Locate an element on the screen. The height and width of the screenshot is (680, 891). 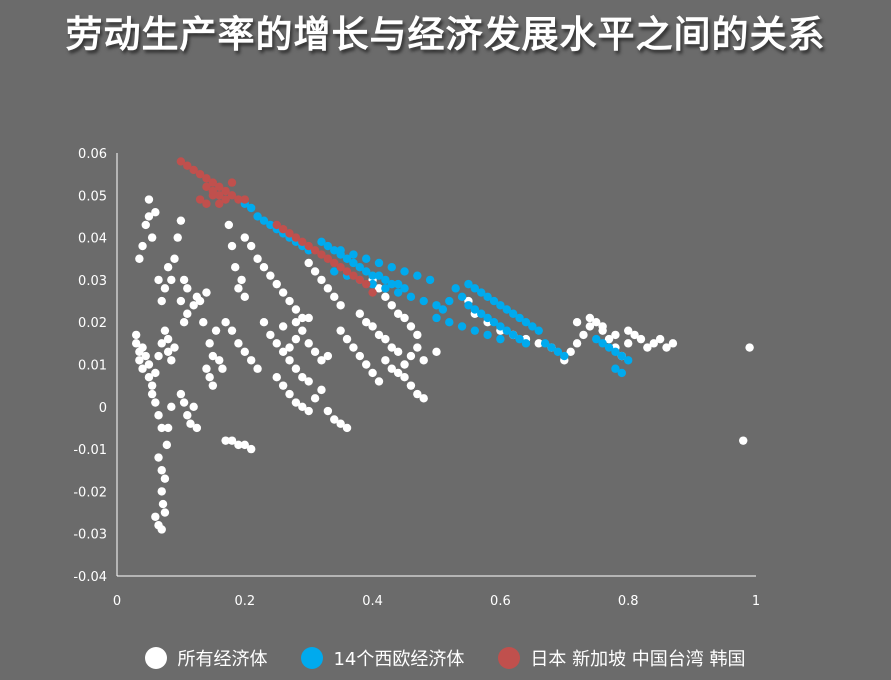
legend-swatch-east-asia is located at coordinates (509, 658).